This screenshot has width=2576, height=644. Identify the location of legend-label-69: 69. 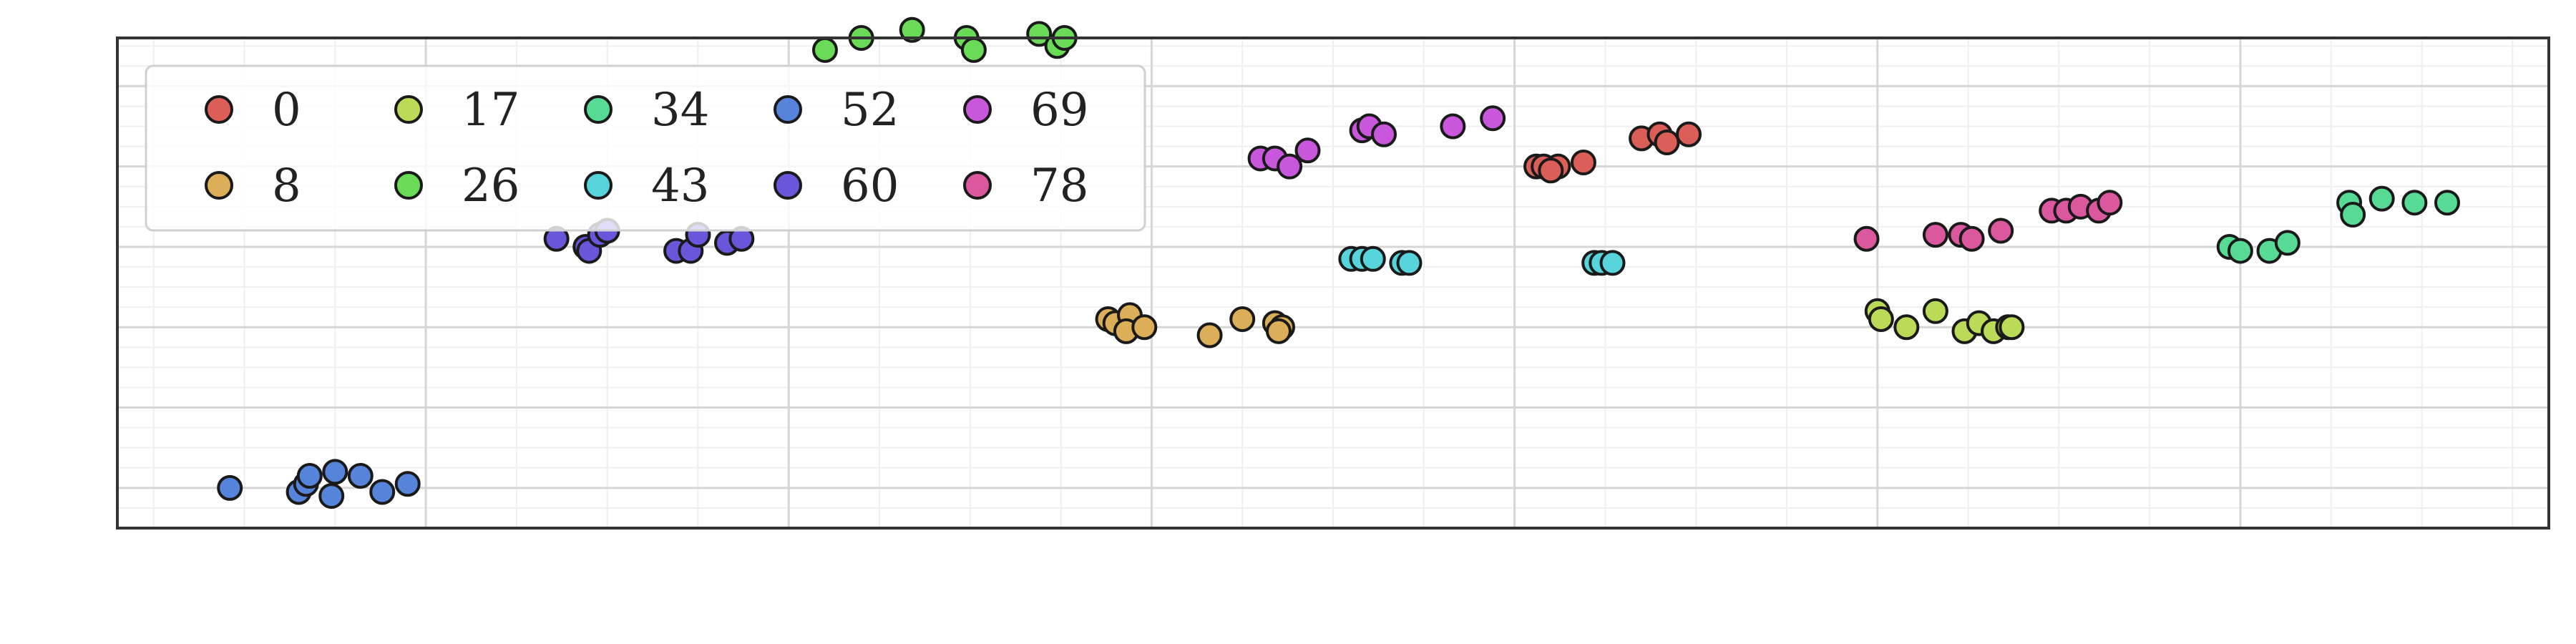
(1059, 110).